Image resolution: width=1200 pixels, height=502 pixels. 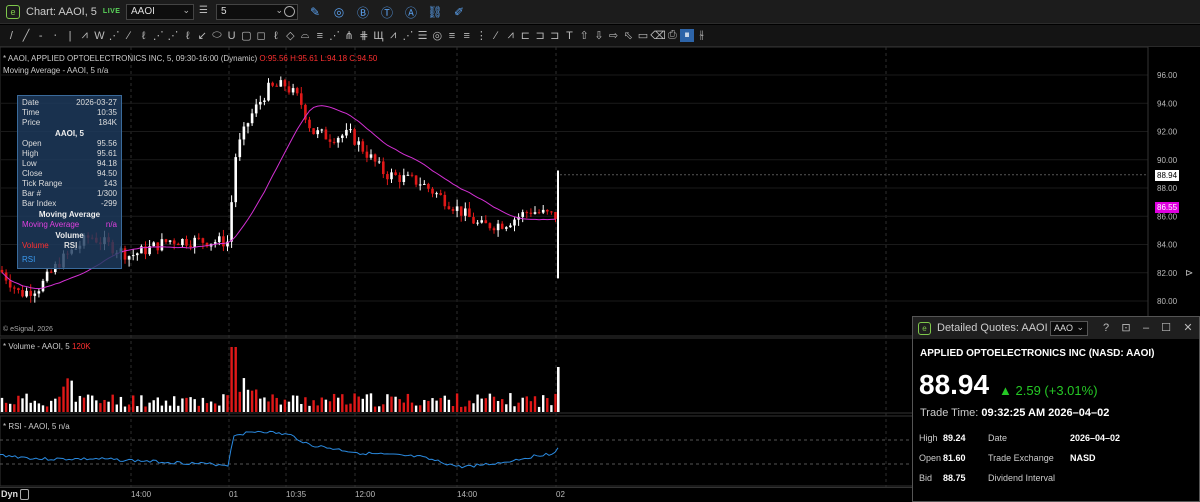 I want to click on quotes-symbol-input: AAO ⌄, so click(x=1069, y=328).